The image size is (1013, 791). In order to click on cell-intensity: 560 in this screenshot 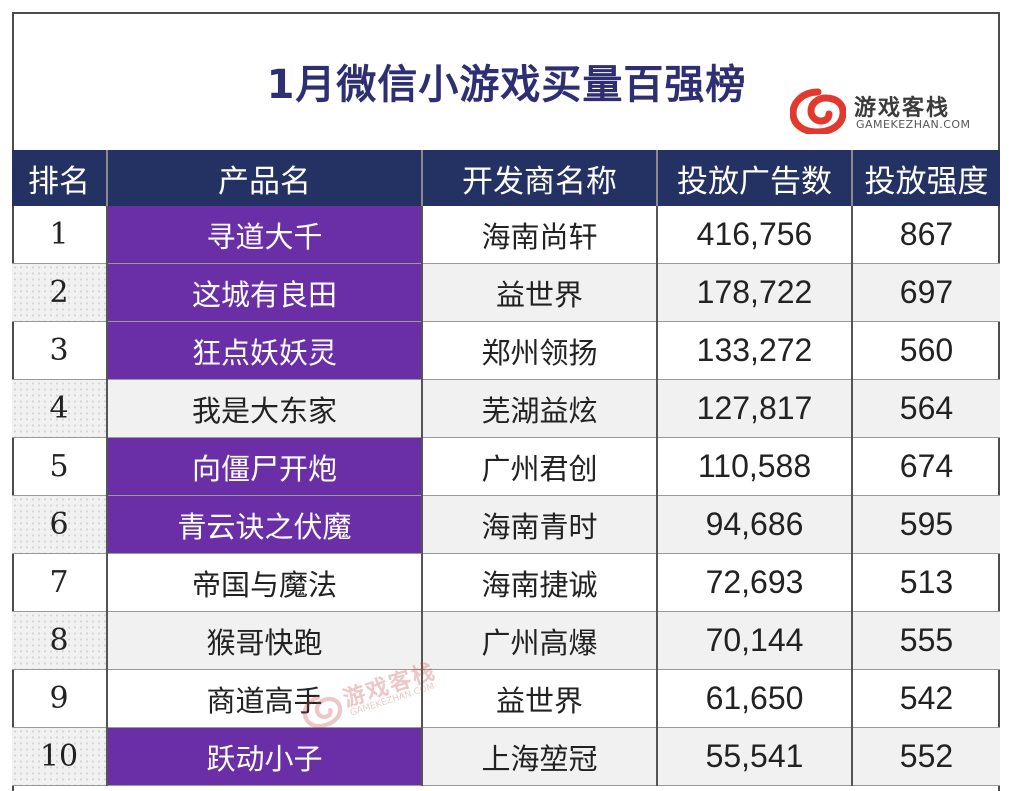, I will do `click(926, 350)`.